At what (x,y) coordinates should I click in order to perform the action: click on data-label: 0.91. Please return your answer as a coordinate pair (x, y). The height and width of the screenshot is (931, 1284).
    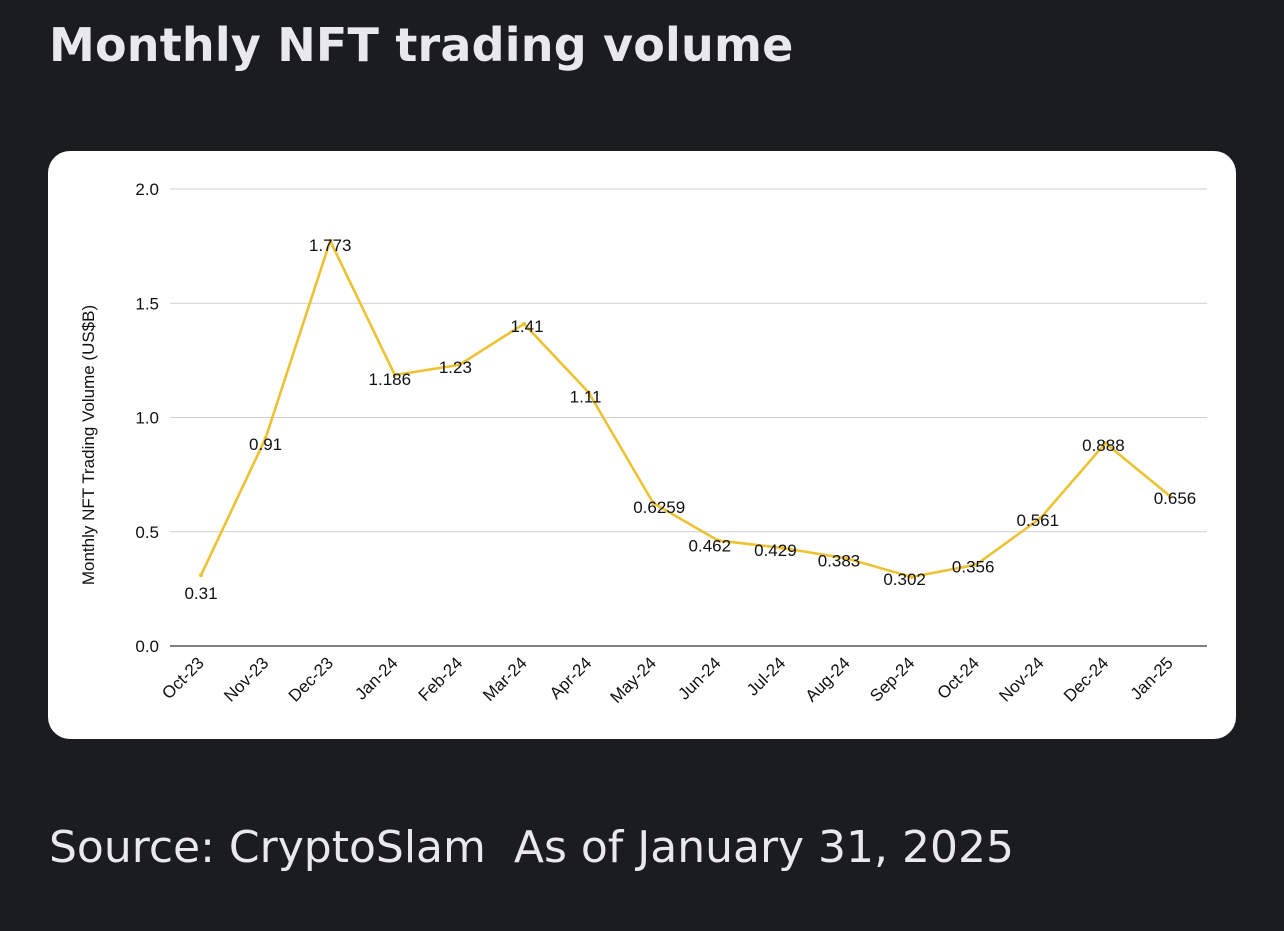
    Looking at the image, I should click on (265, 444).